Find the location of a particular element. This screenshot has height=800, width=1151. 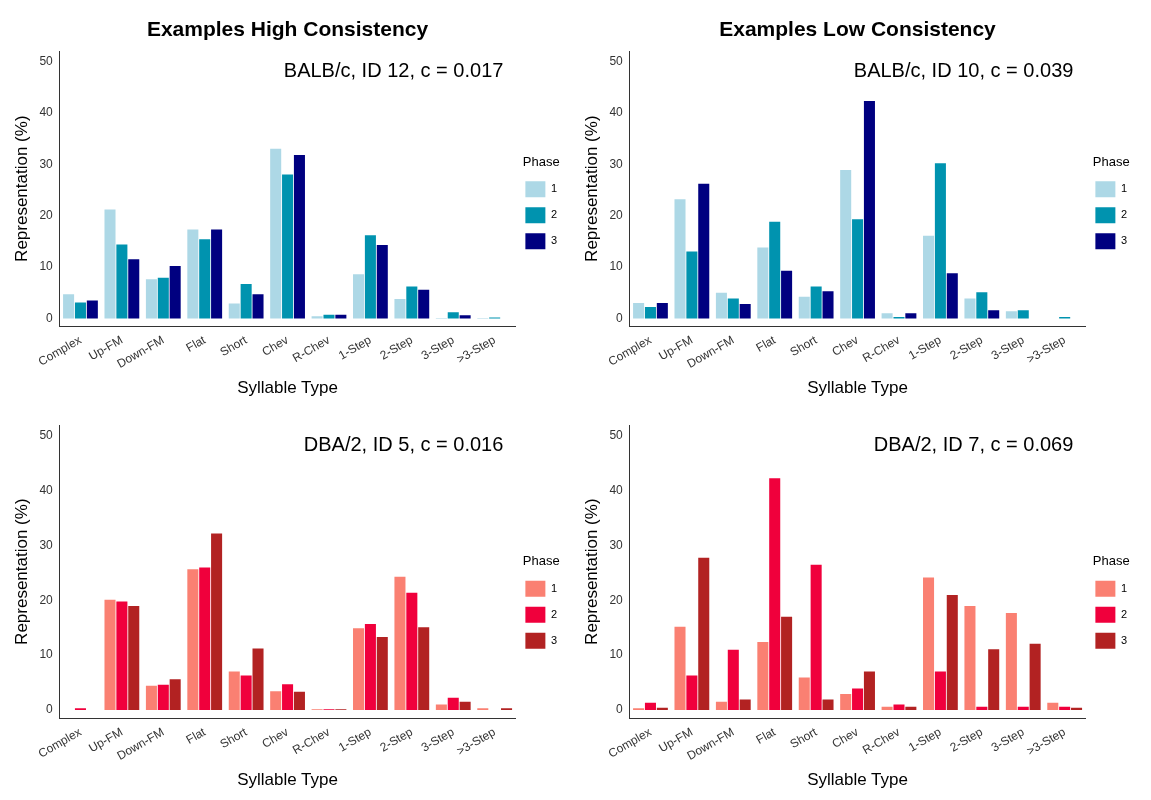

annotation: DBA/2, ID 7, c = 0.069 is located at coordinates (973, 443).